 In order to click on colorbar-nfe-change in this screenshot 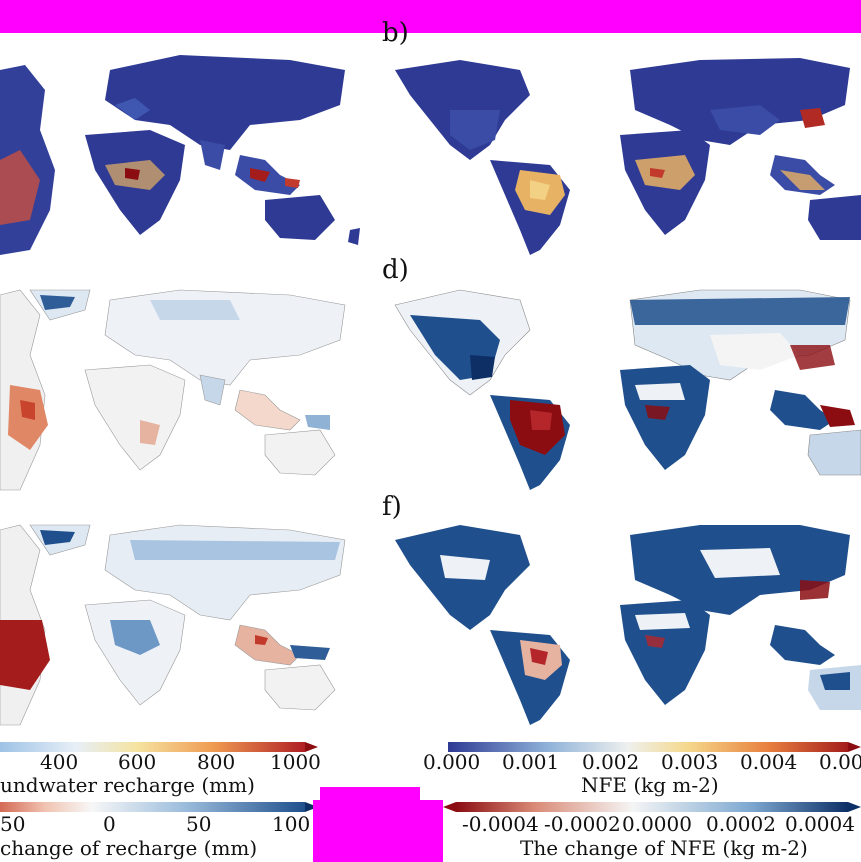, I will do `click(652, 807)`.